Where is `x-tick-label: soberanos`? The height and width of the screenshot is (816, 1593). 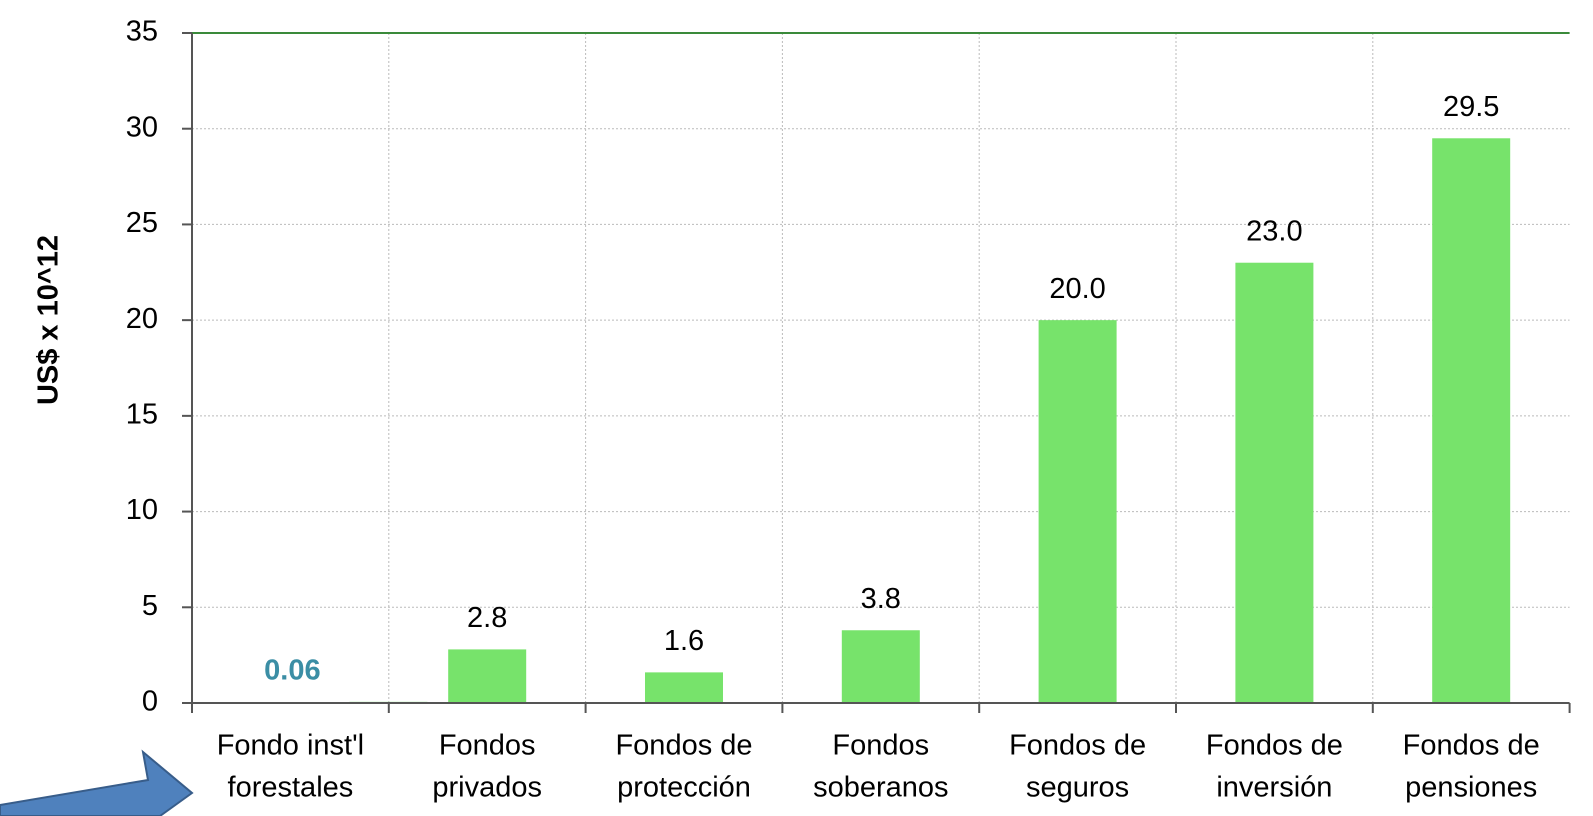 x-tick-label: soberanos is located at coordinates (880, 788).